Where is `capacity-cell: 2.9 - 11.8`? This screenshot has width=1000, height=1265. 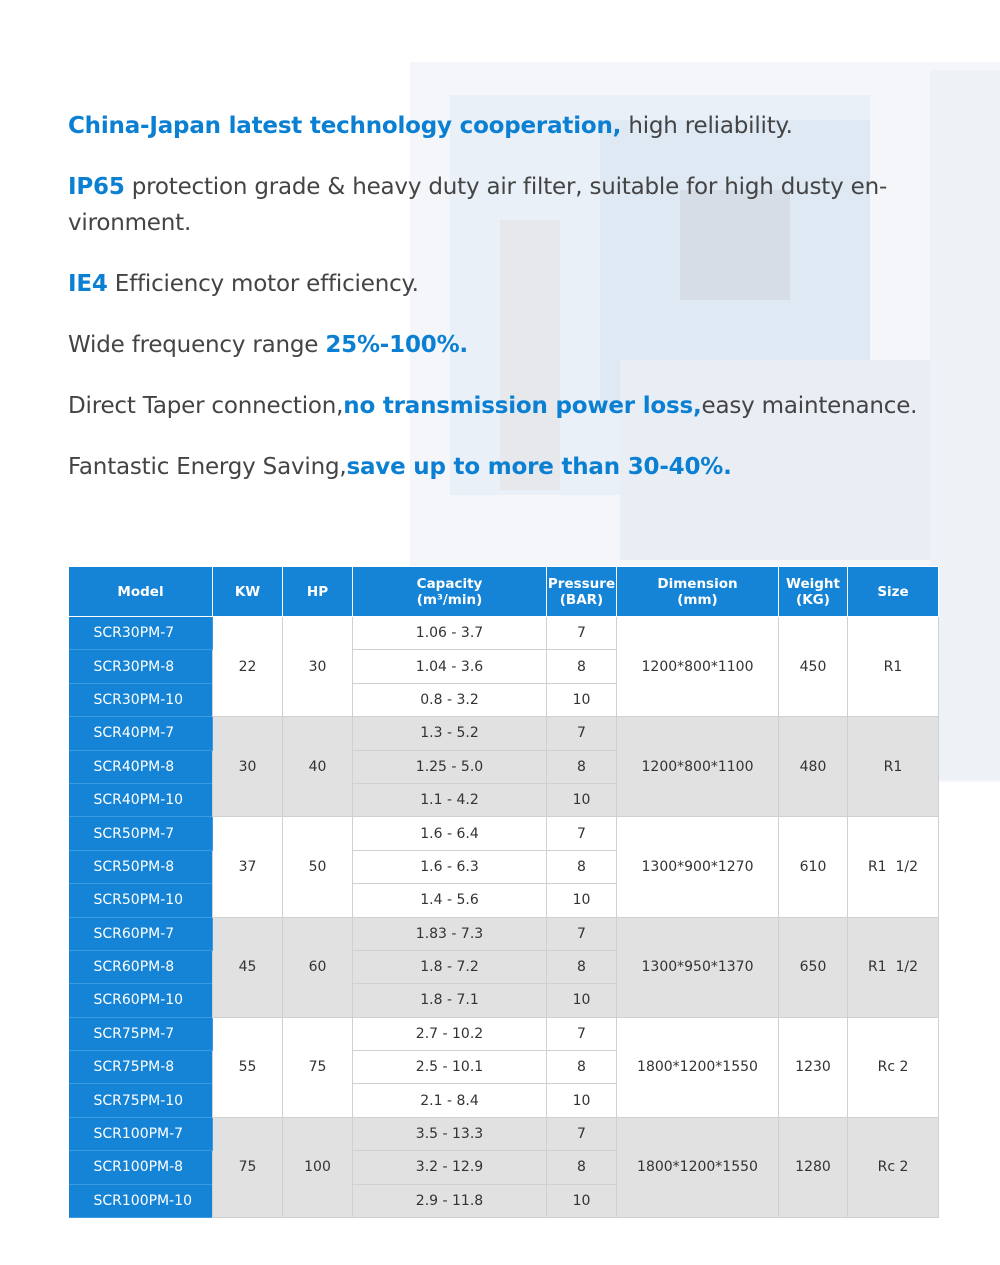 capacity-cell: 2.9 - 11.8 is located at coordinates (449, 1201).